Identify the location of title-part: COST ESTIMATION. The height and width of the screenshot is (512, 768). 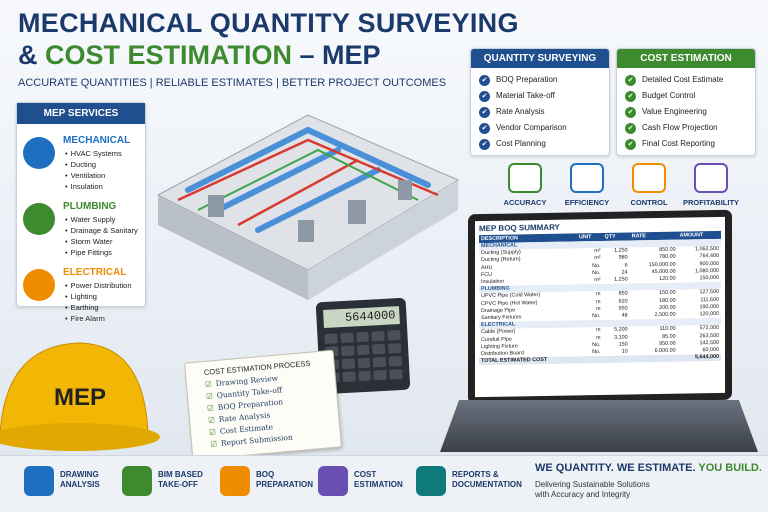
(169, 55).